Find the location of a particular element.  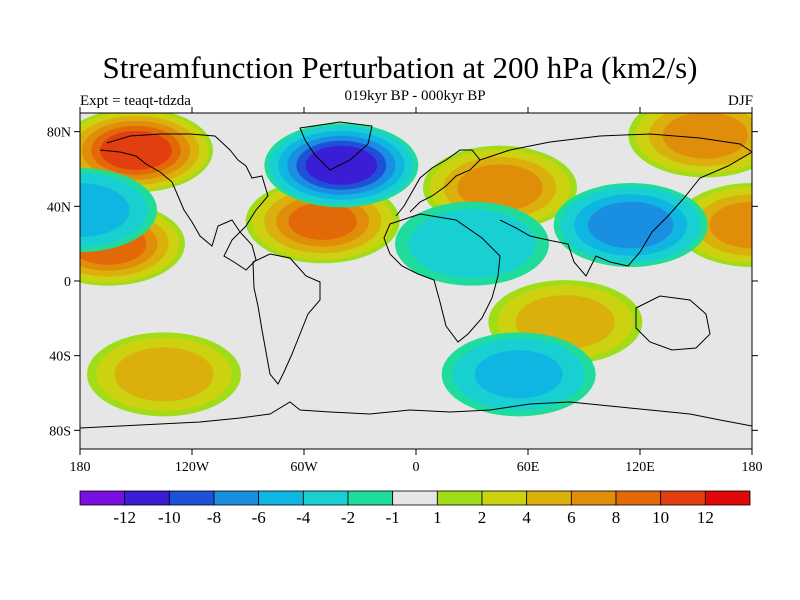

lon-label: 0 is located at coordinates (416, 467).